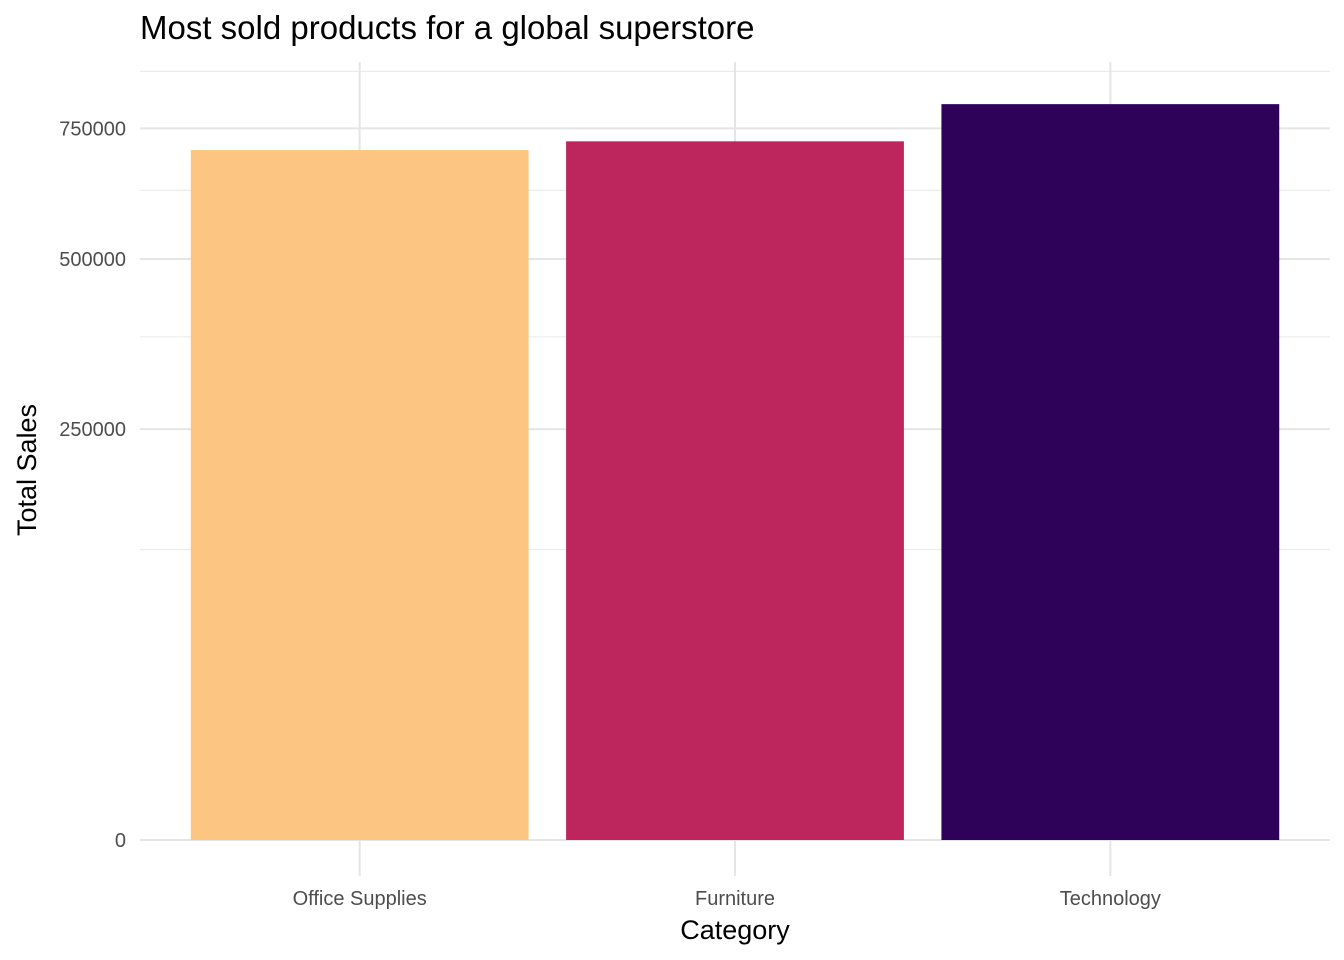  Describe the element at coordinates (27, 470) in the screenshot. I see `y-axis-title: Total Sales` at that location.